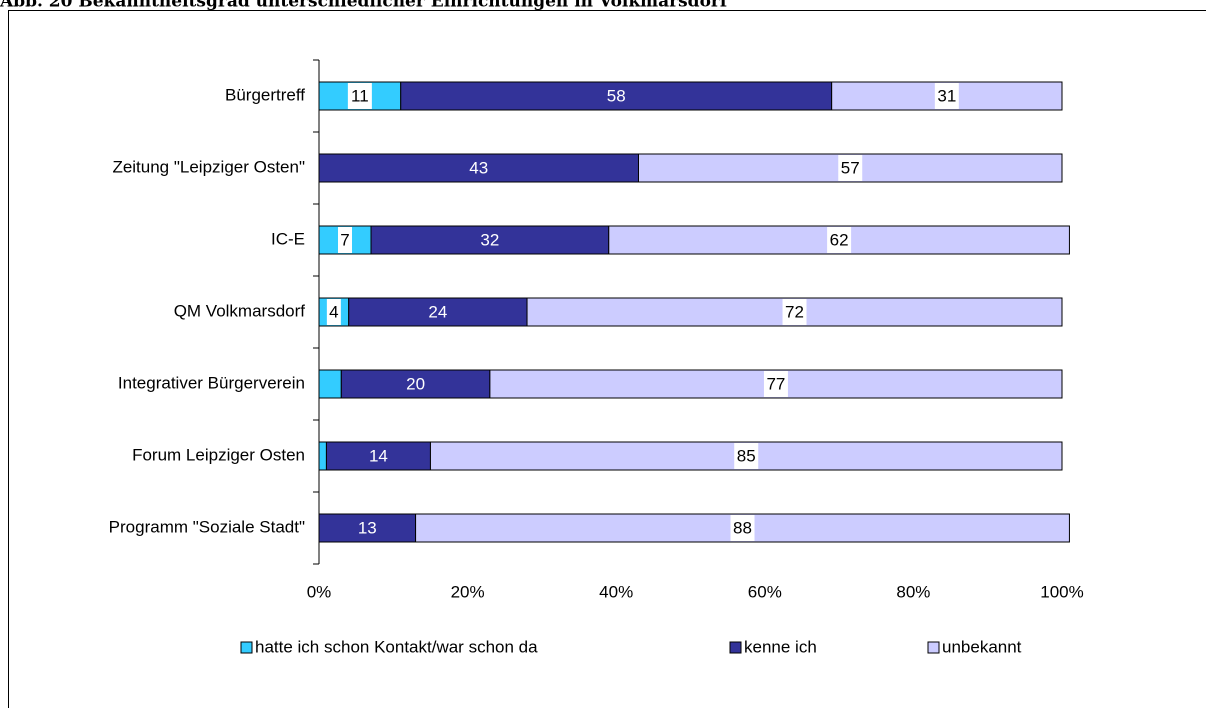  What do you see at coordinates (288, 238) in the screenshot?
I see `y-tick-label: IC-E` at bounding box center [288, 238].